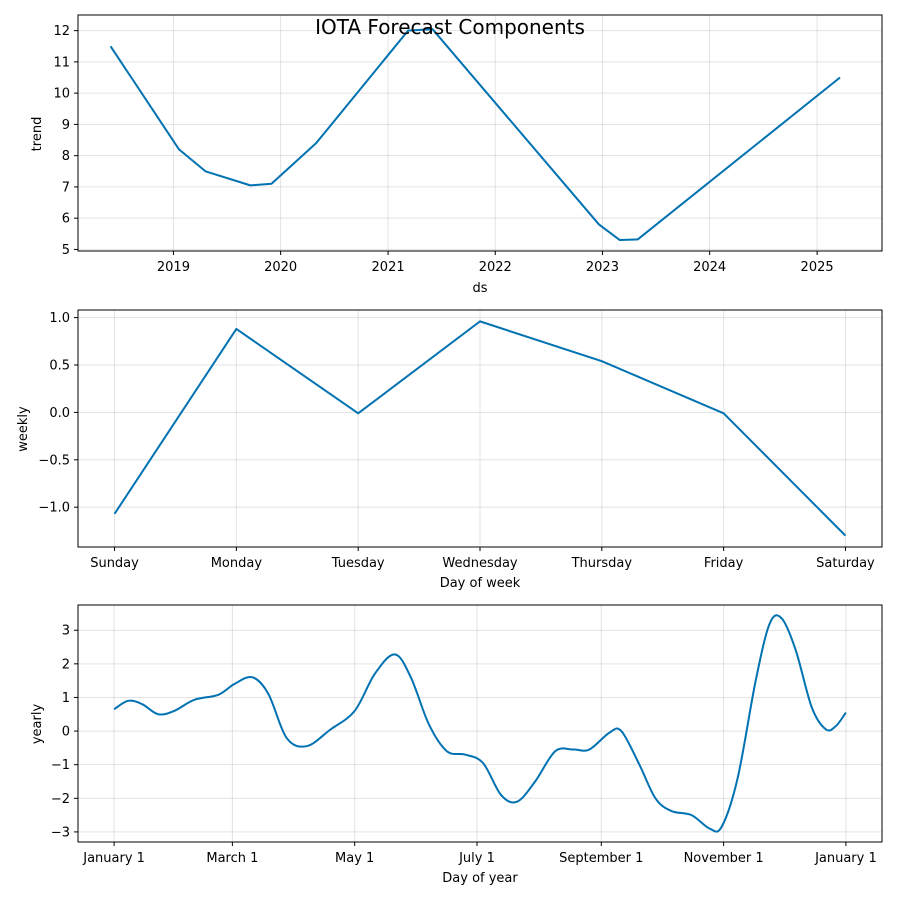  Describe the element at coordinates (602, 267) in the screenshot. I see `trend-x-tick-label: 2023` at that location.